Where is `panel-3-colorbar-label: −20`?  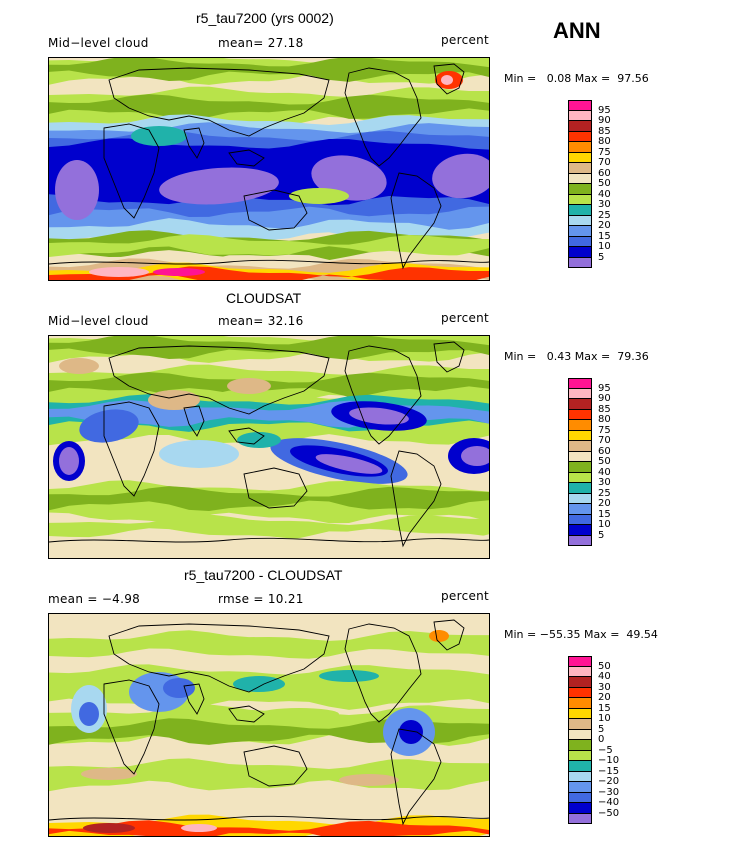
panel-3-colorbar-label: −20 is located at coordinates (609, 781).